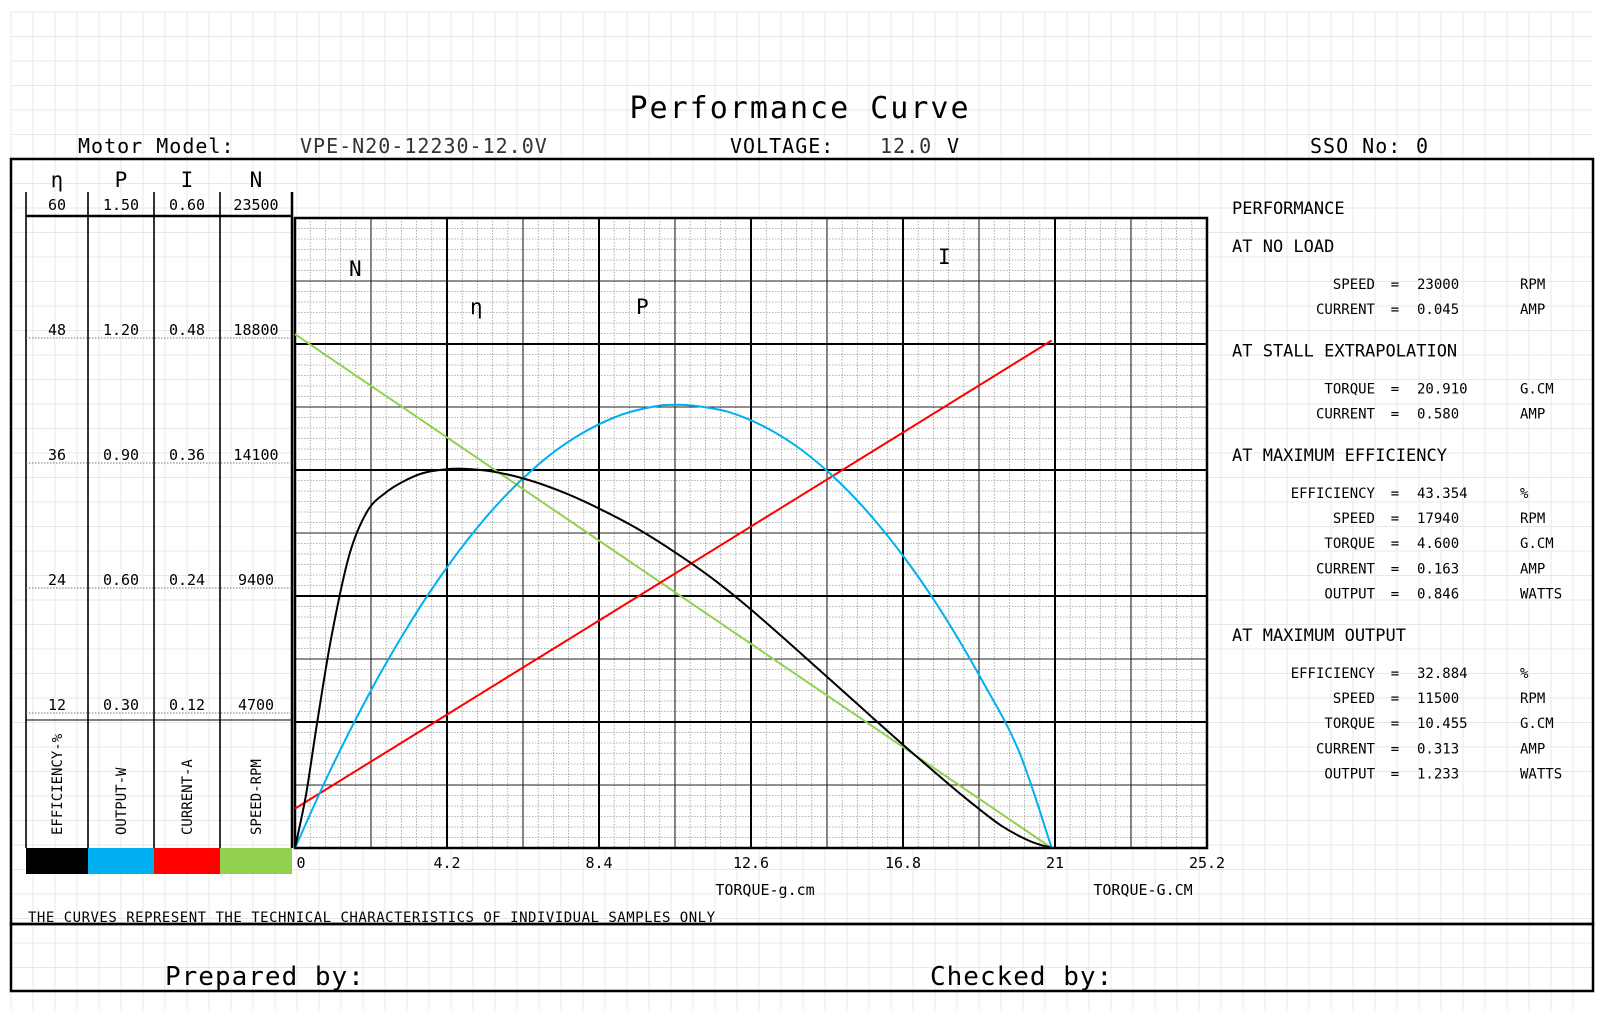 This screenshot has width=1600, height=1022. Describe the element at coordinates (1438, 569) in the screenshot. I see `perf-row-value: 0.163` at that location.